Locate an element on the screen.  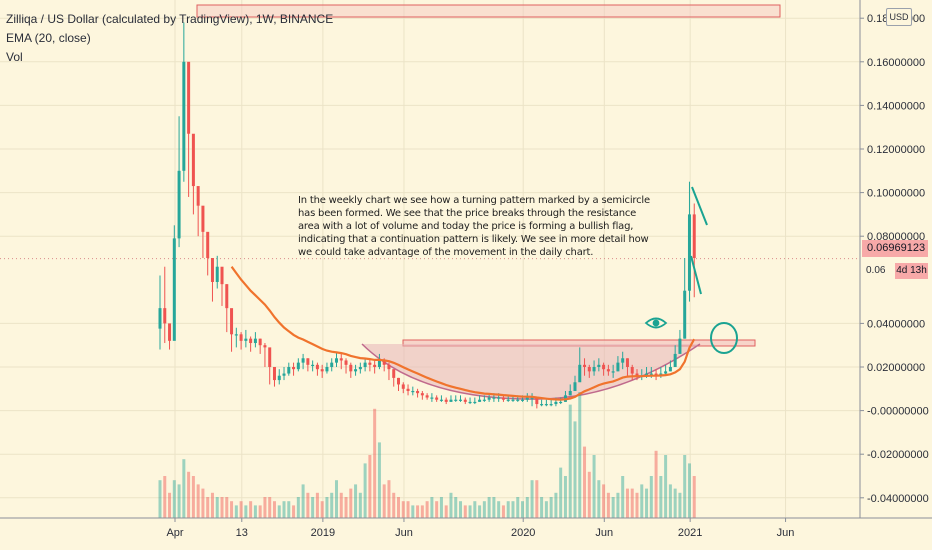
volume-legend: Vol is located at coordinates (14, 57).